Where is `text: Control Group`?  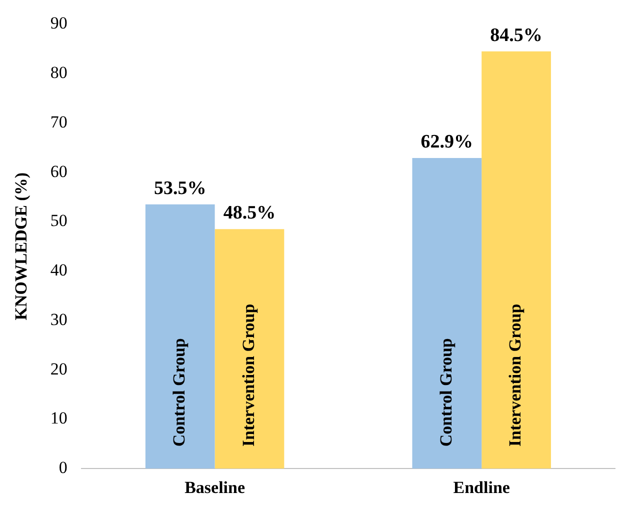
text: Control Group is located at coordinates (446, 392).